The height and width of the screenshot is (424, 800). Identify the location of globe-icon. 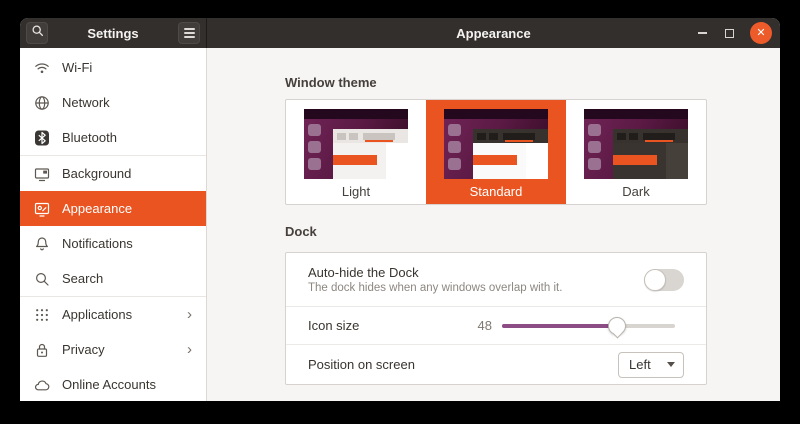
(42, 103).